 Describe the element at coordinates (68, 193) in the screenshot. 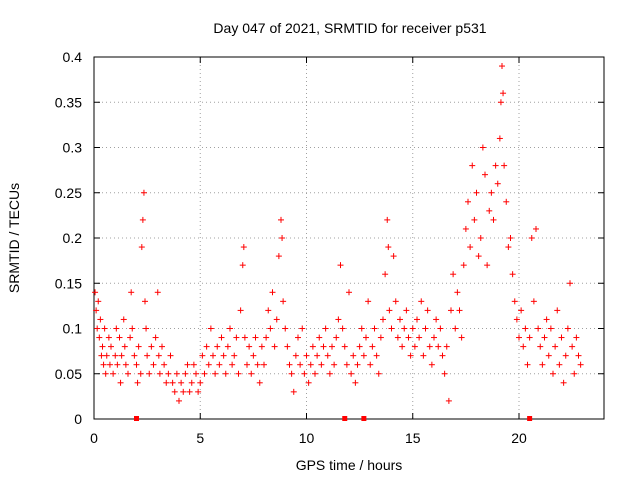

I see `y-tick-label: 0.25` at that location.